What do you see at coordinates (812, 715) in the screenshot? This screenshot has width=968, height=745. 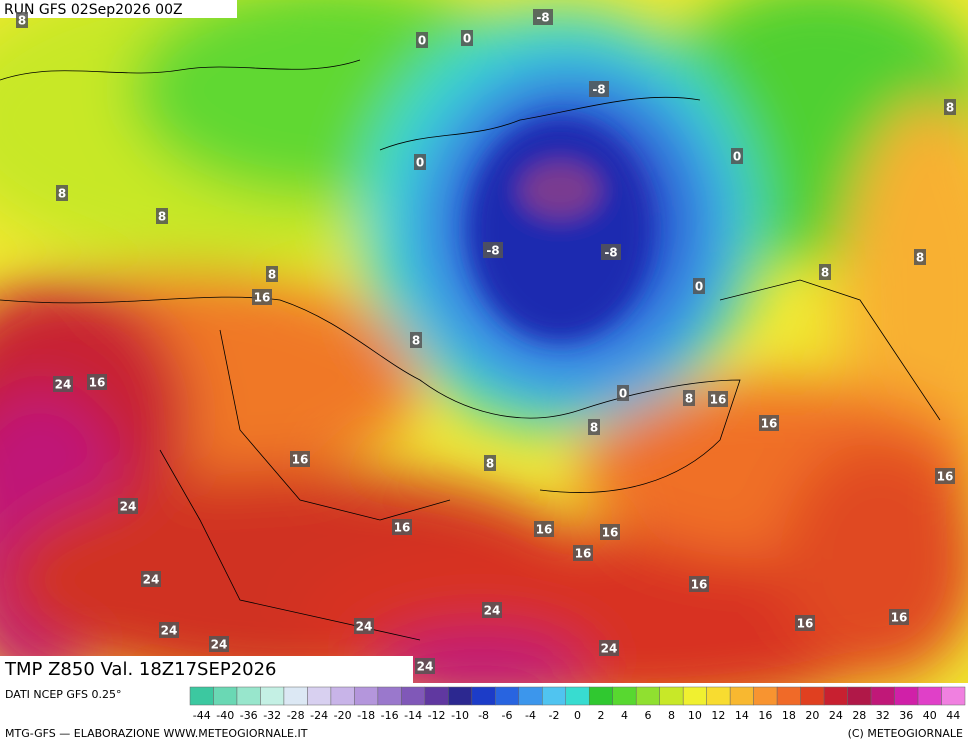 I see `colorbar-tick-label: 20` at bounding box center [812, 715].